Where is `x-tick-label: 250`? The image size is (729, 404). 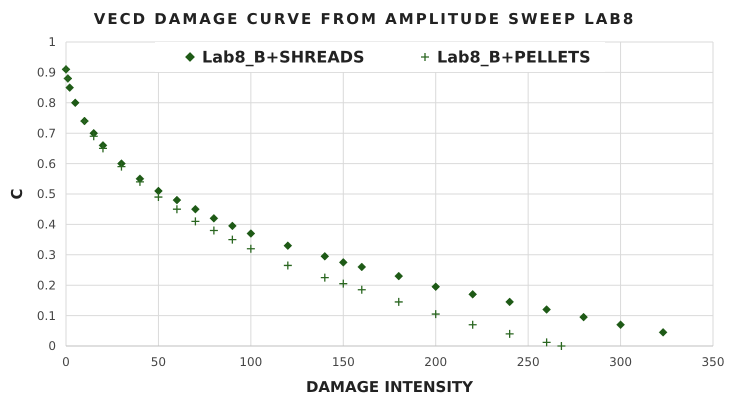
x-tick-label: 250 is located at coordinates (528, 362).